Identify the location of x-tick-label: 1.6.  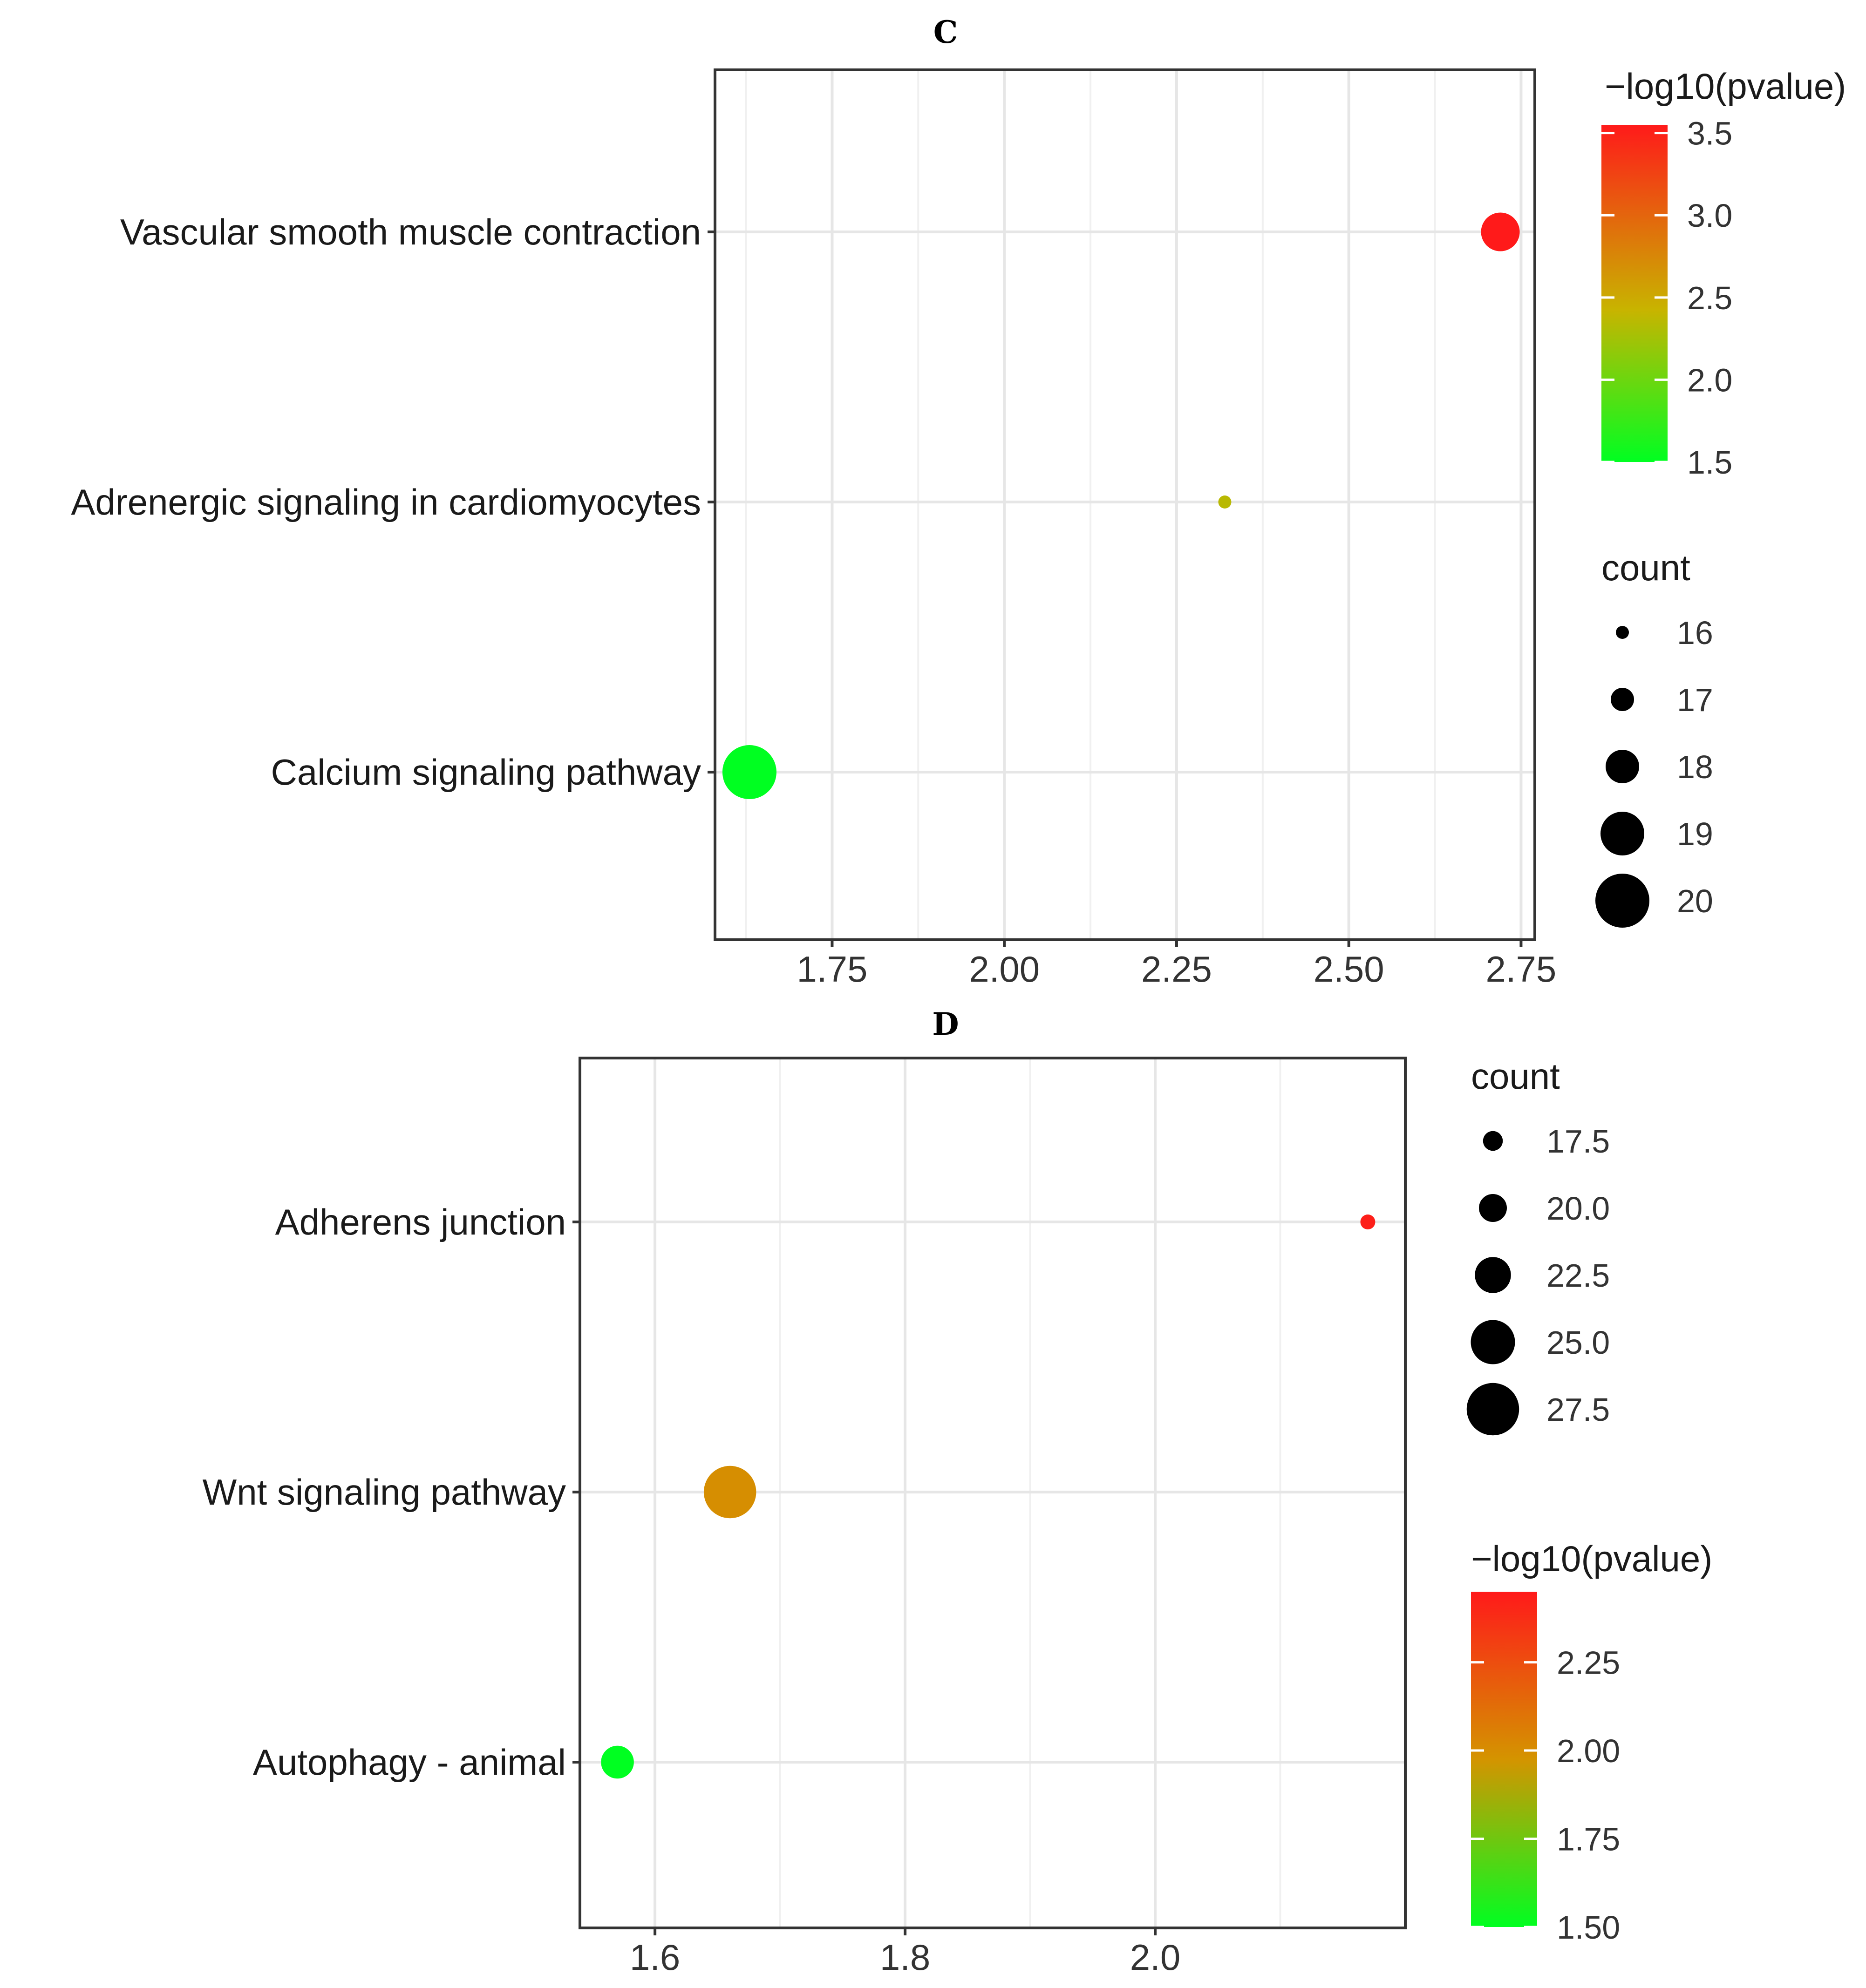
(655, 1957).